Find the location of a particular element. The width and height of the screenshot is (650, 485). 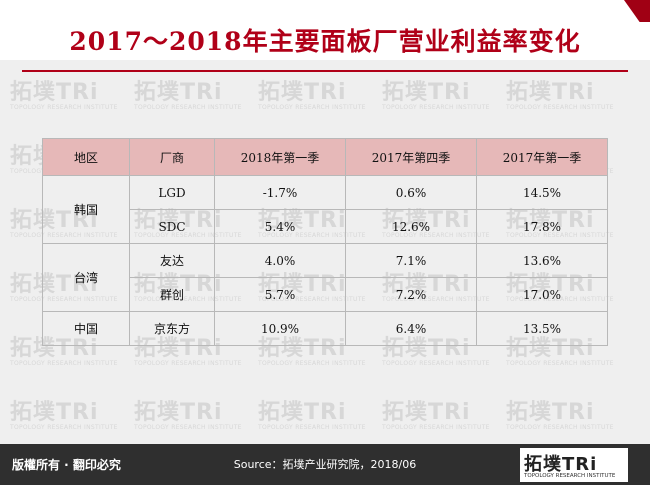

value-cell: 5.7% is located at coordinates (280, 294).